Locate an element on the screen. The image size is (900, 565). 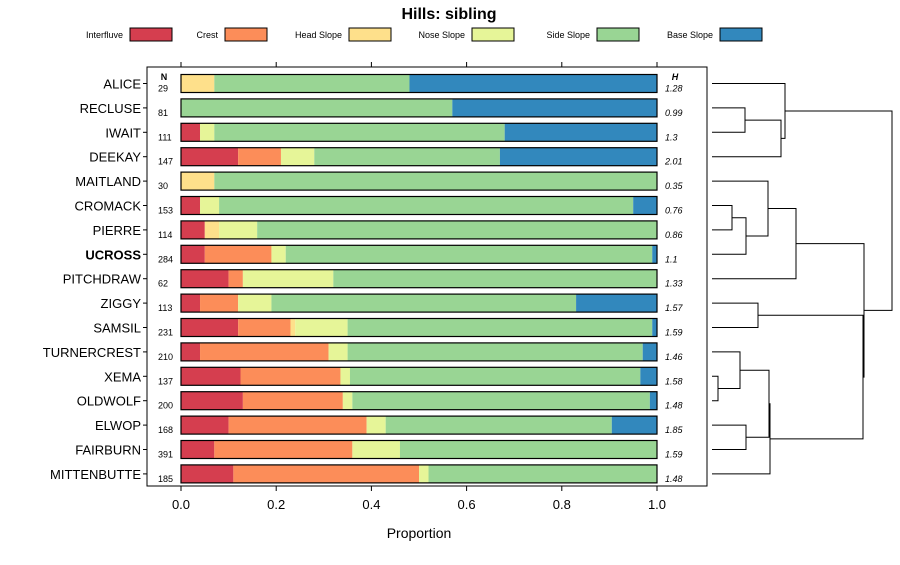
row-n-ucross: 284 is located at coordinates (165, 259).